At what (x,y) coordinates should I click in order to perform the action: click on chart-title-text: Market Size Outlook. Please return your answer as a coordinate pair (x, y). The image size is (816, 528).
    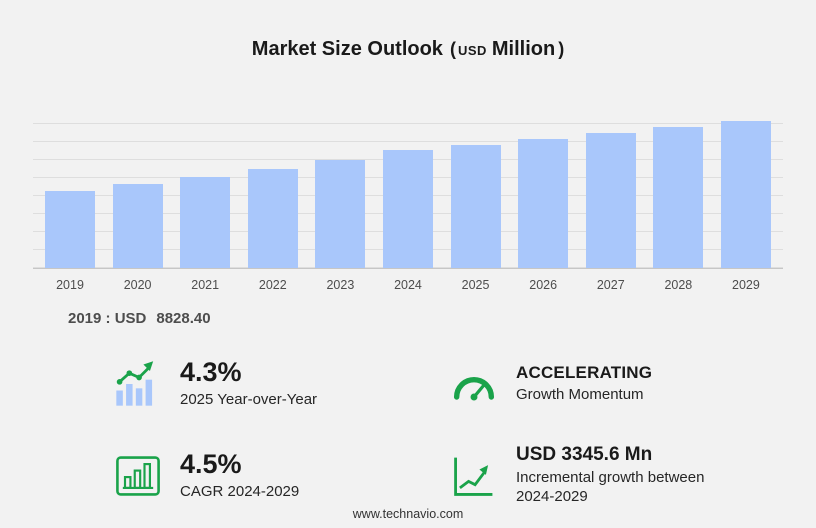
    Looking at the image, I should click on (347, 49).